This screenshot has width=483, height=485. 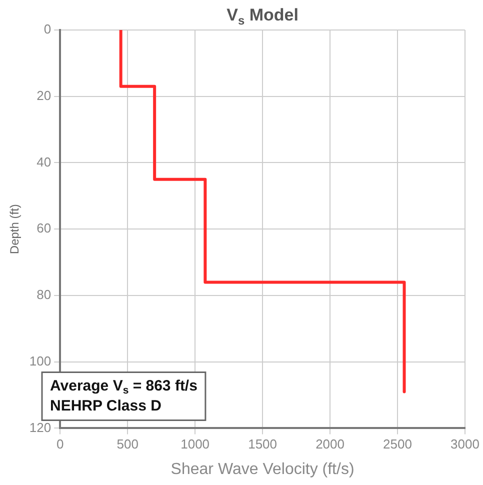 I want to click on y-tick-label: 40, so click(x=44, y=162).